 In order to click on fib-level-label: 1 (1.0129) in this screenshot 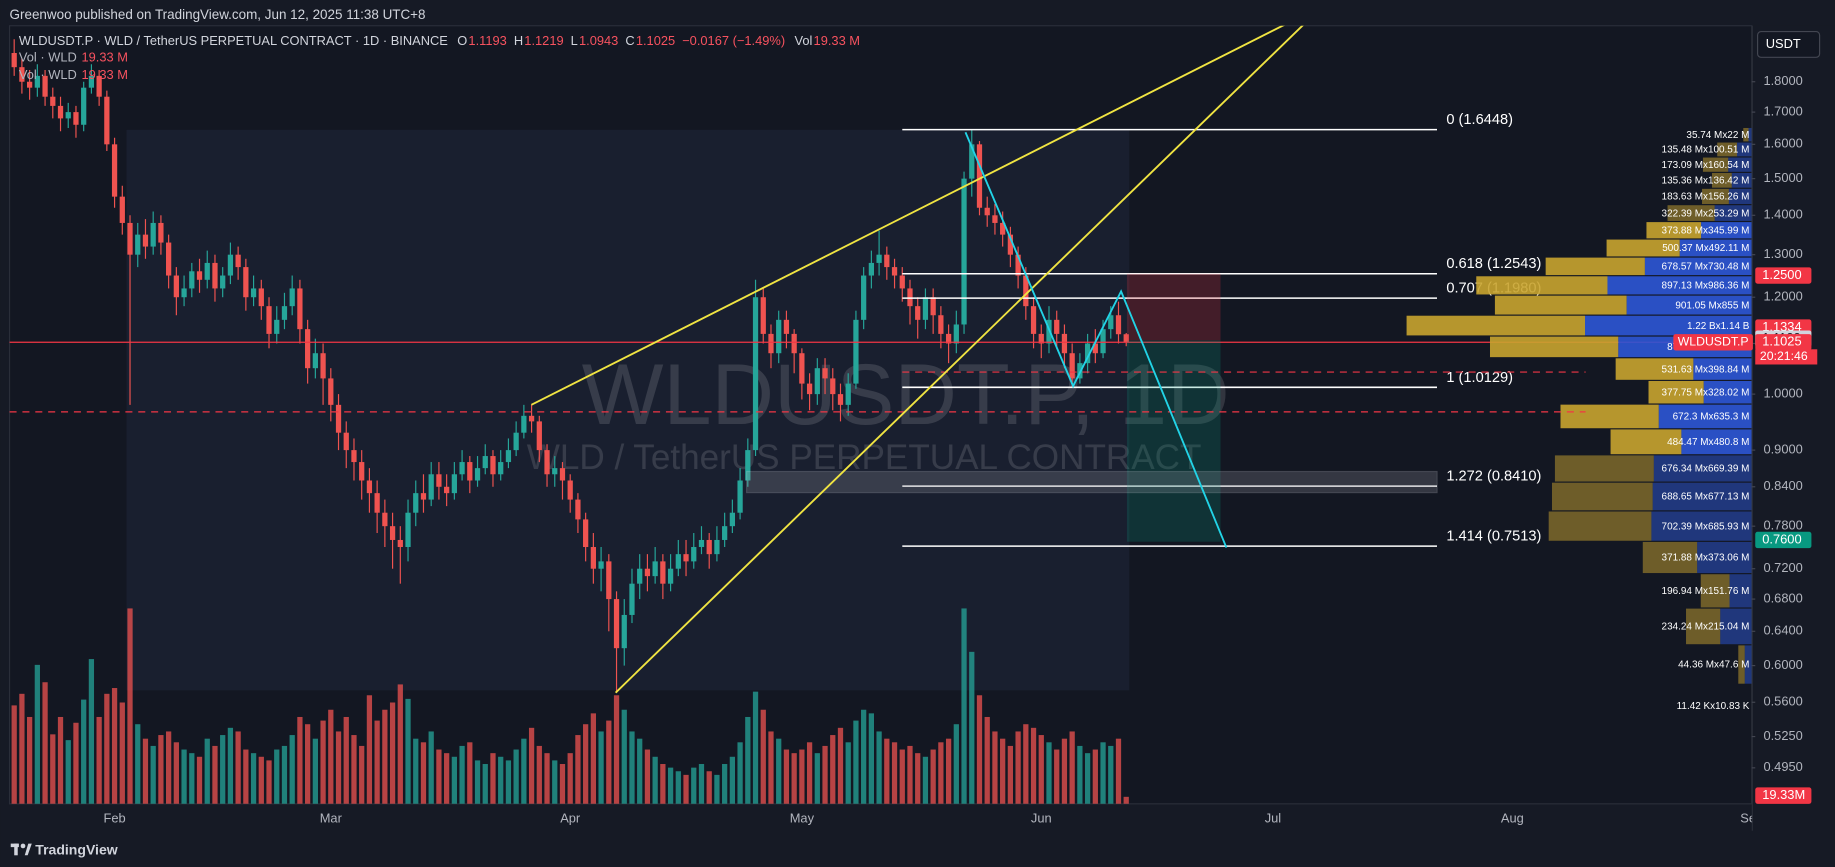, I will do `click(1479, 378)`.